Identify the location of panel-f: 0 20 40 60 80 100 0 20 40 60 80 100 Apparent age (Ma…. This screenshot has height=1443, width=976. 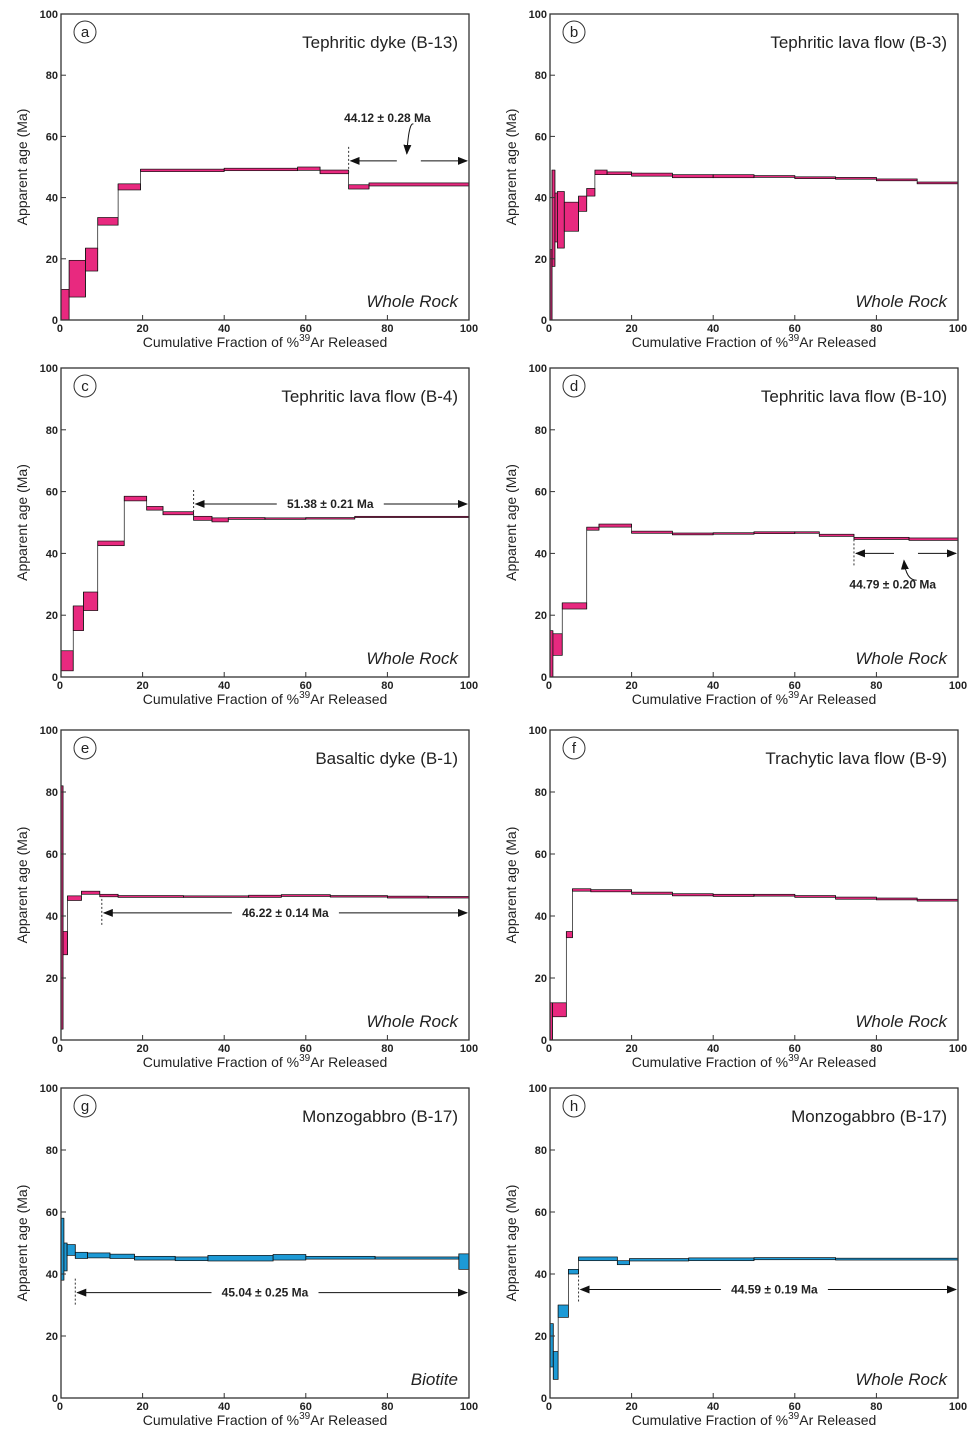
(735, 897).